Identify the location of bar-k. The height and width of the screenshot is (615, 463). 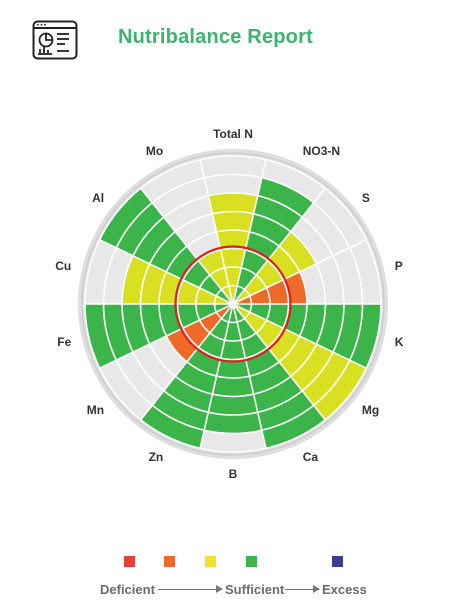
(307, 336).